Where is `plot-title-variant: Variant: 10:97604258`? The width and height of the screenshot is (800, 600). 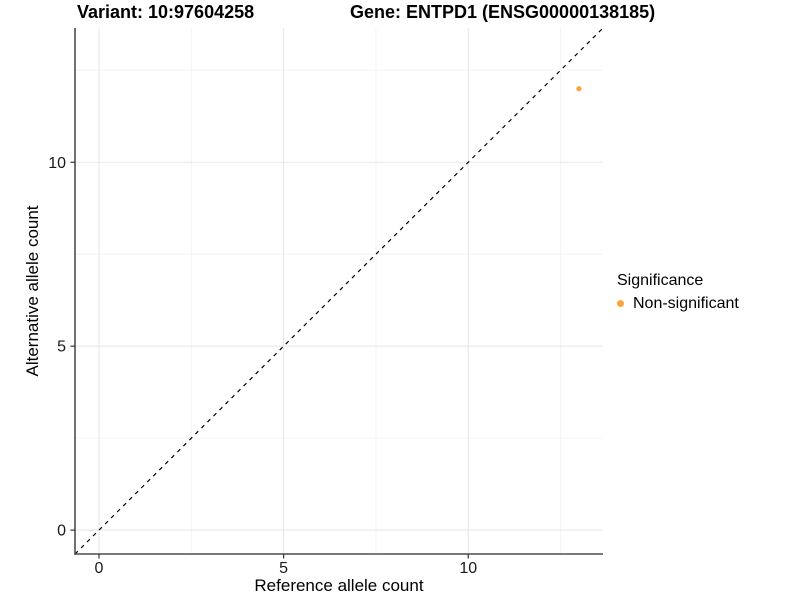 plot-title-variant: Variant: 10:97604258 is located at coordinates (165, 12).